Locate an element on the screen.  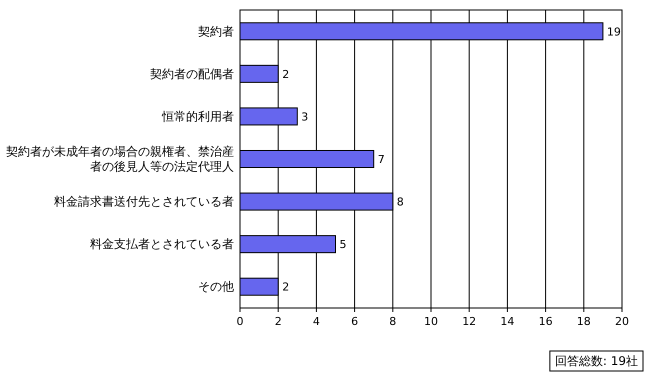
x-tick-label: 14 is located at coordinates (507, 321).